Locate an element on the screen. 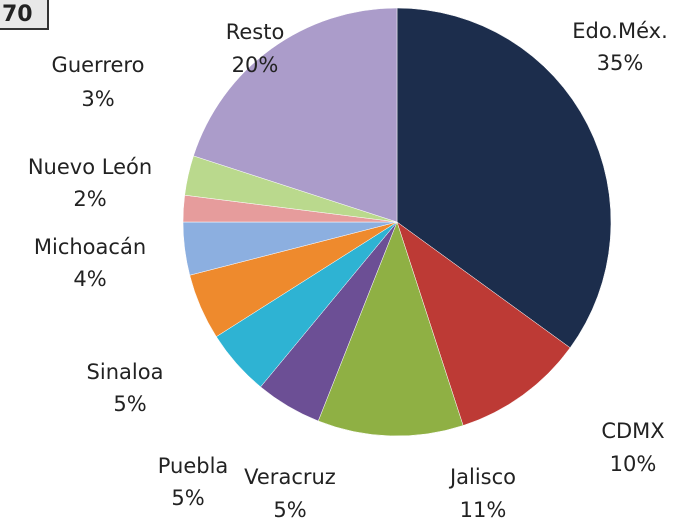 The image size is (682, 527). slice-label: Guerrero is located at coordinates (98, 65).